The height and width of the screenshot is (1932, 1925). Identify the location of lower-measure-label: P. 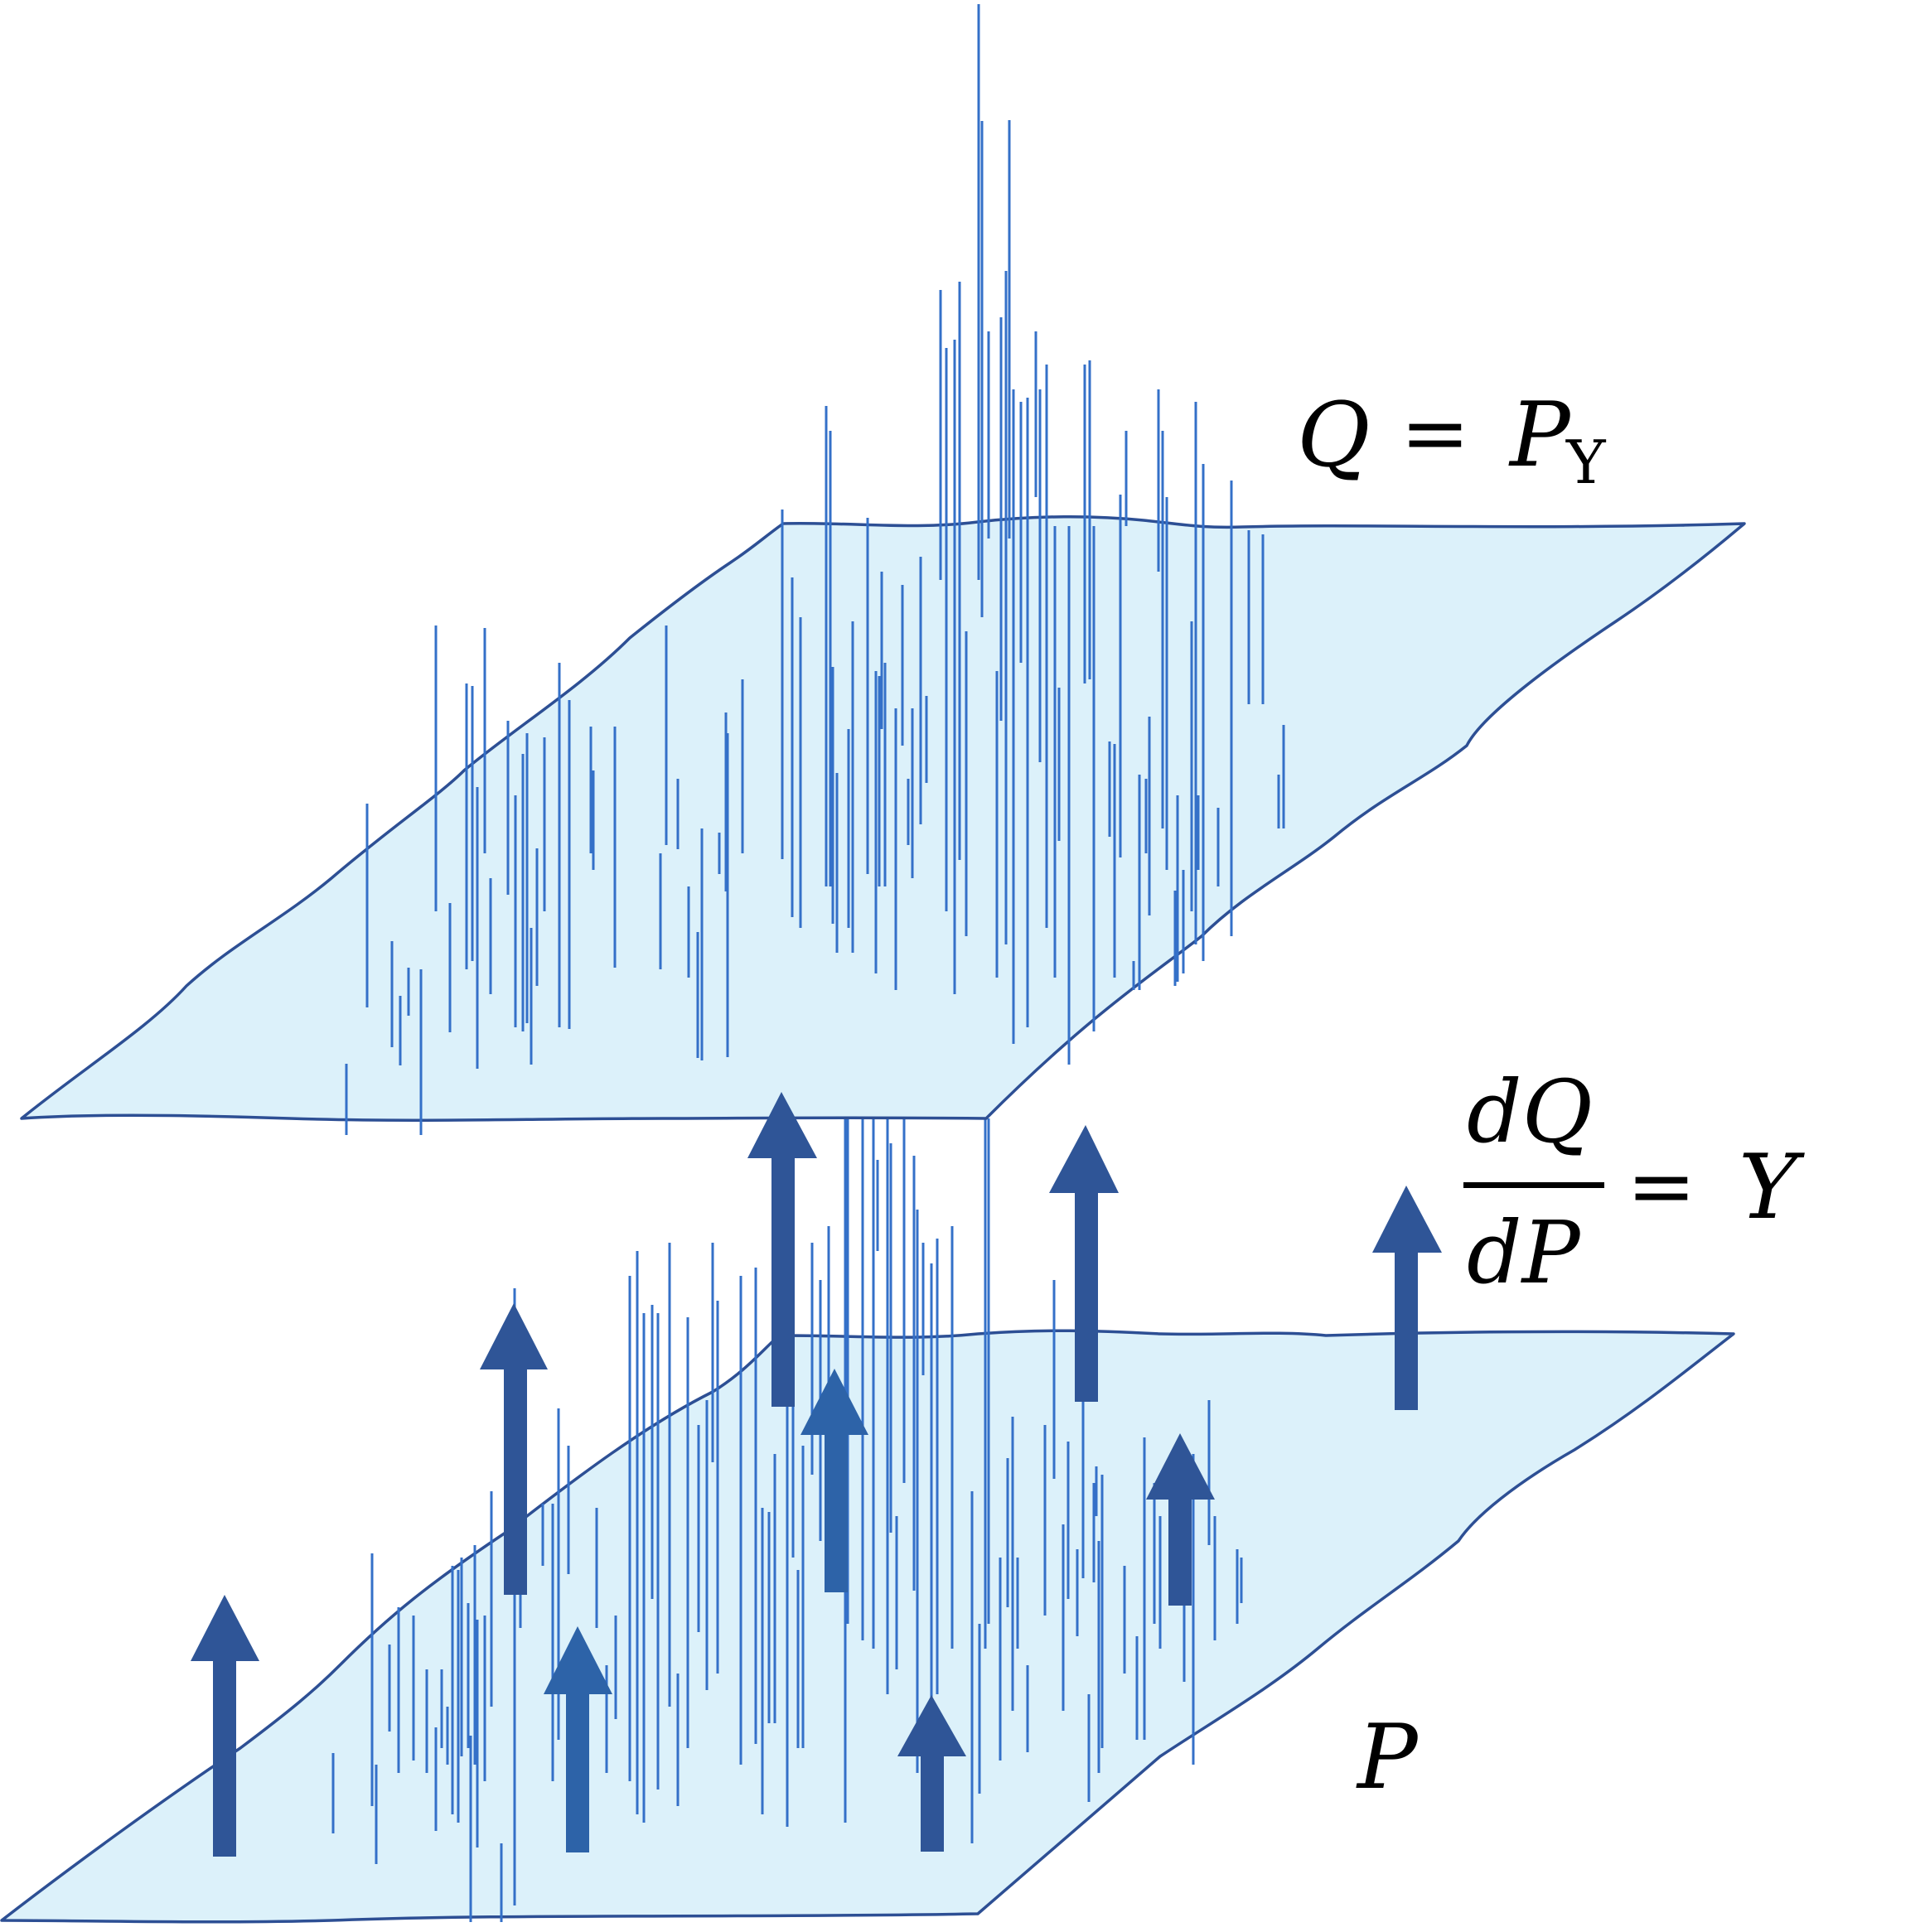
(1388, 1757).